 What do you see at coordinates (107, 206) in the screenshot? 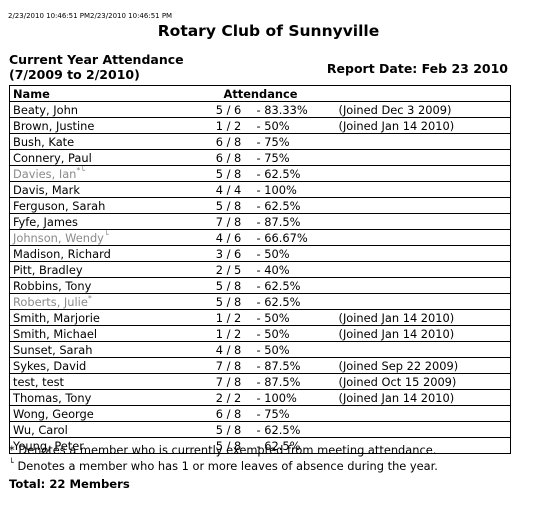
I see `member-name-cell: Ferguson, Sarah` at bounding box center [107, 206].